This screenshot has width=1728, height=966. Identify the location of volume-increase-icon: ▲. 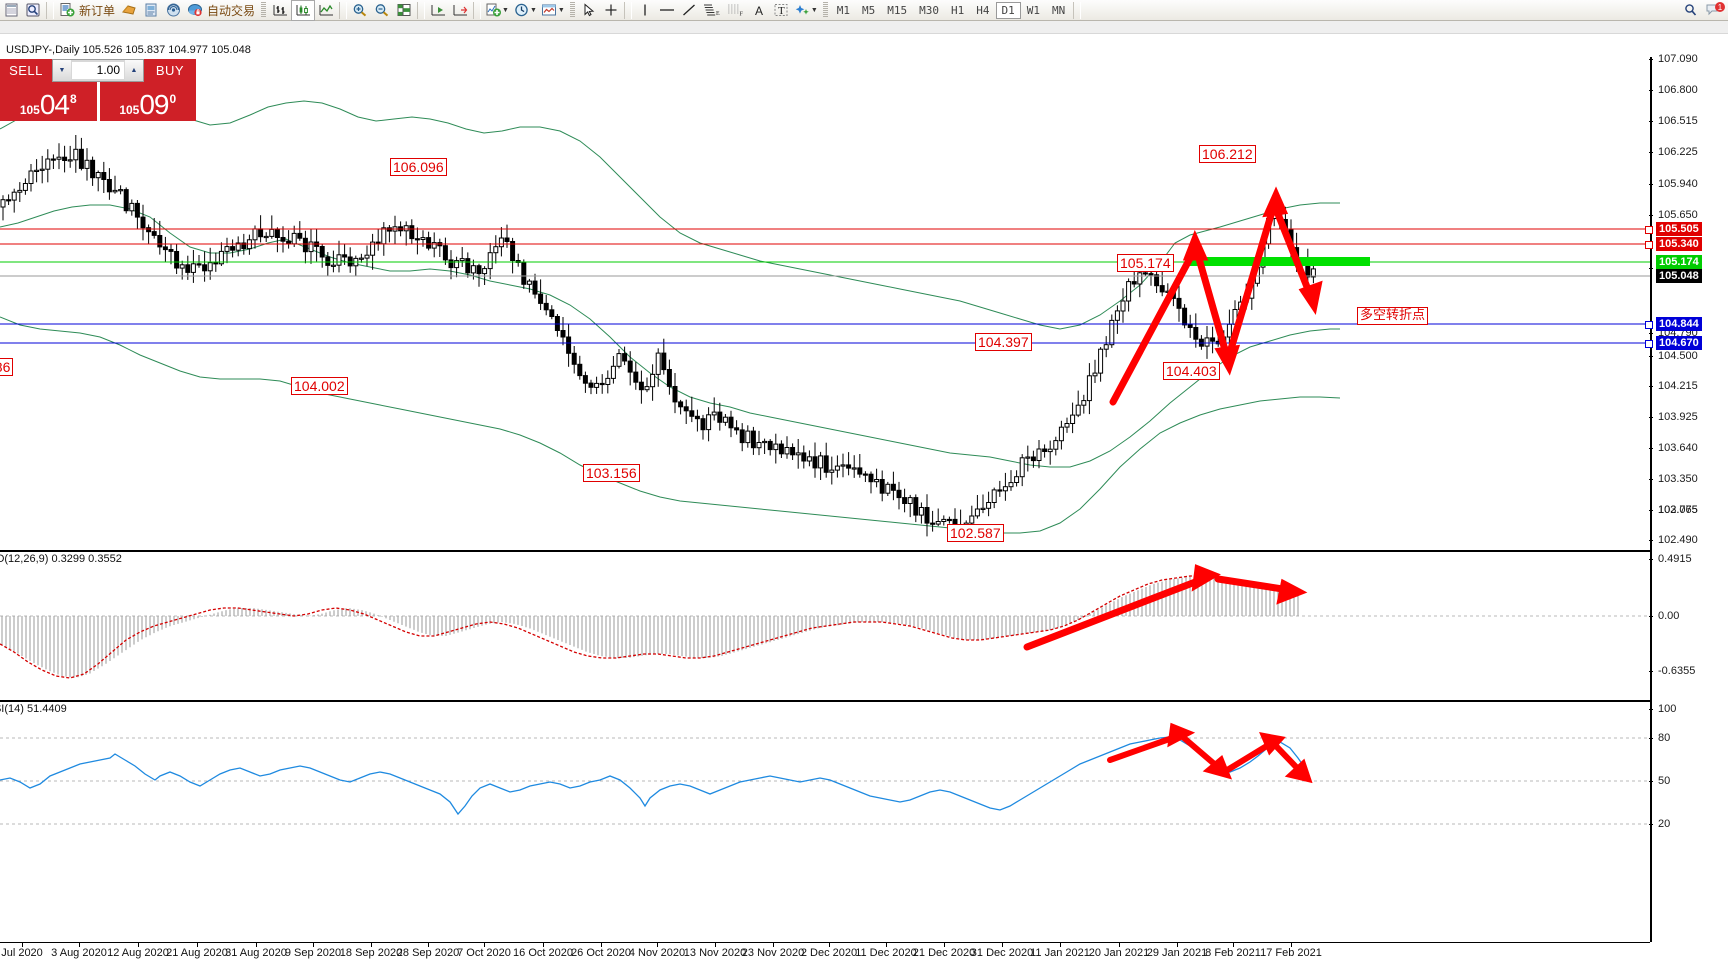
(134, 70).